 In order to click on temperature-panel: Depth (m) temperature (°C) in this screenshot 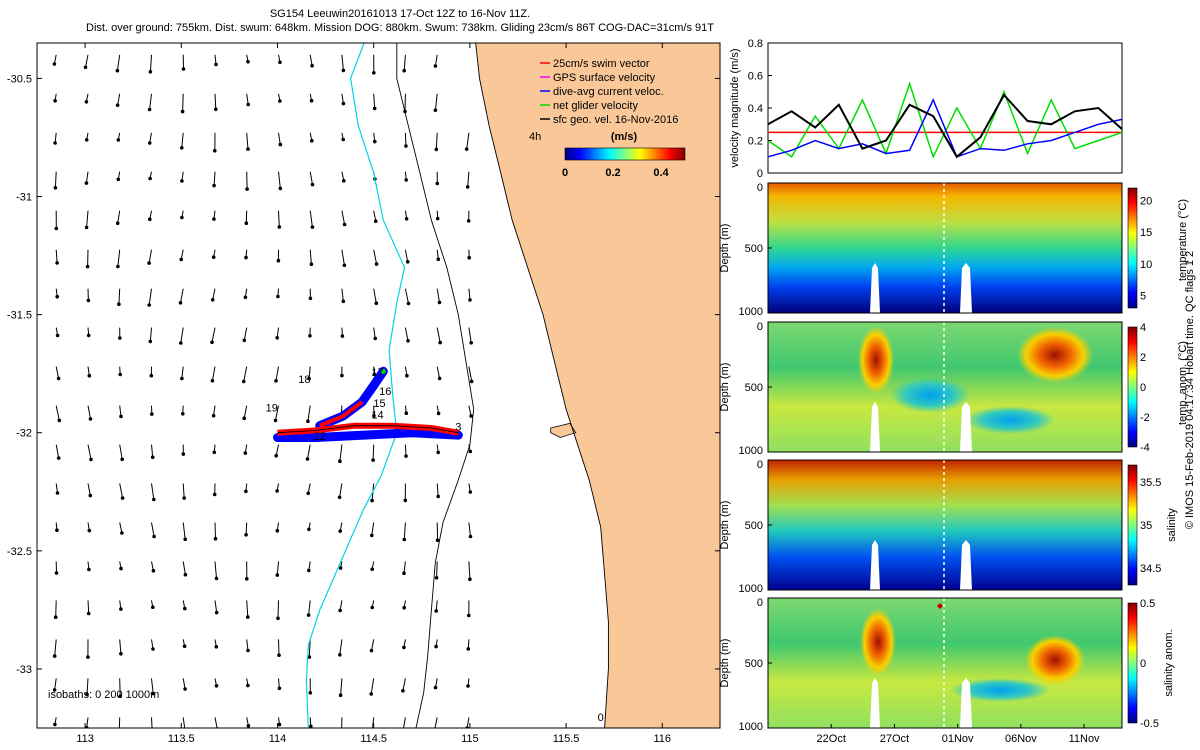, I will do `click(954, 248)`.